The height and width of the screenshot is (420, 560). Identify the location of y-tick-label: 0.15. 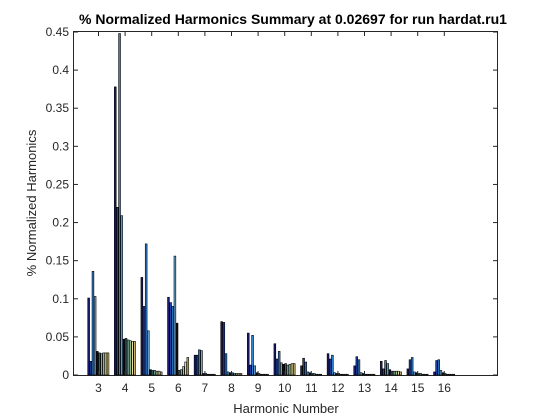
(58, 261).